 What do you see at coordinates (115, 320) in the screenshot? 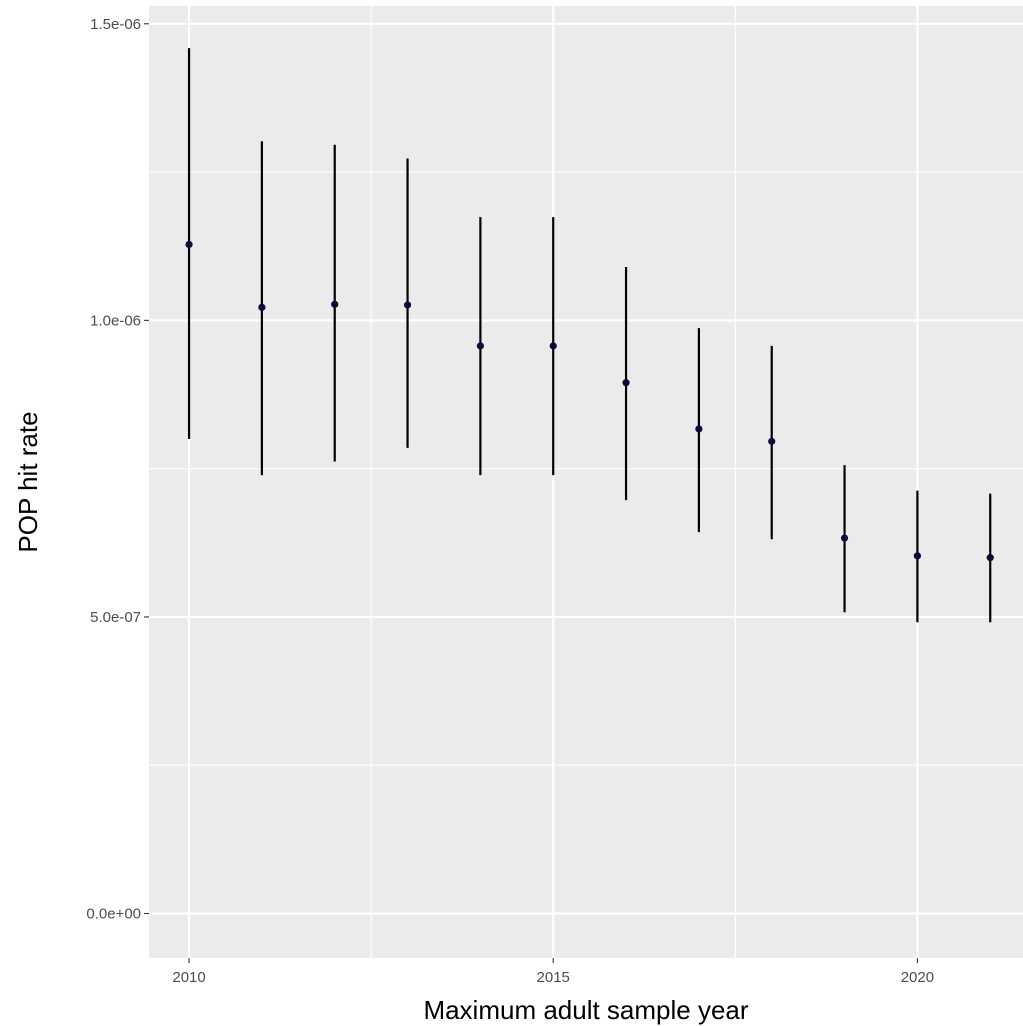
I see `y-tick-label: 1.0e-06` at bounding box center [115, 320].